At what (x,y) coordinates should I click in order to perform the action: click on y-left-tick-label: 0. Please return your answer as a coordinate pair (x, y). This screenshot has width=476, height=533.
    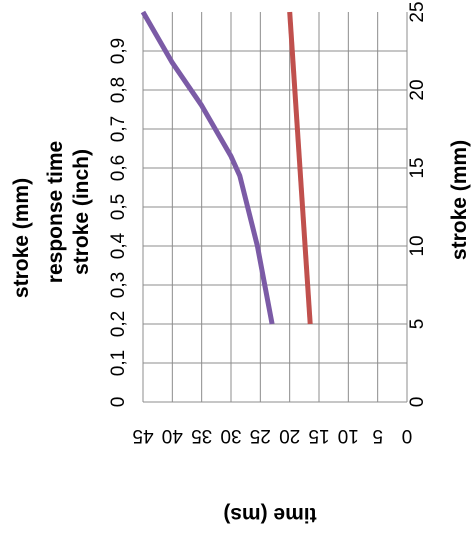
    Looking at the image, I should click on (118, 402).